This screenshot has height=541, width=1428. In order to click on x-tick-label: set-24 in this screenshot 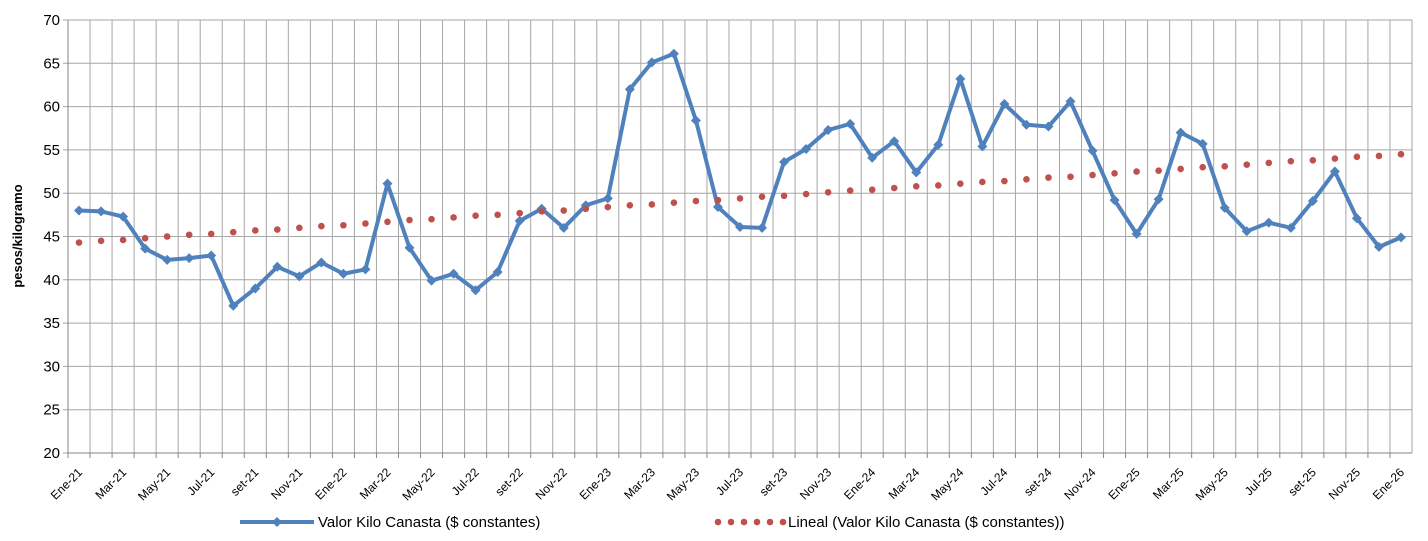, I will do `click(1038, 482)`.